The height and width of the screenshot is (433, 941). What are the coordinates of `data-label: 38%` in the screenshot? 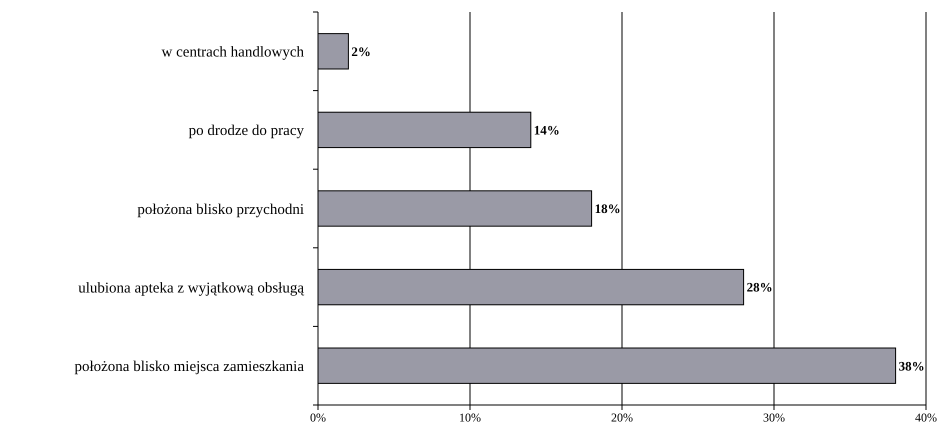 It's located at (911, 366).